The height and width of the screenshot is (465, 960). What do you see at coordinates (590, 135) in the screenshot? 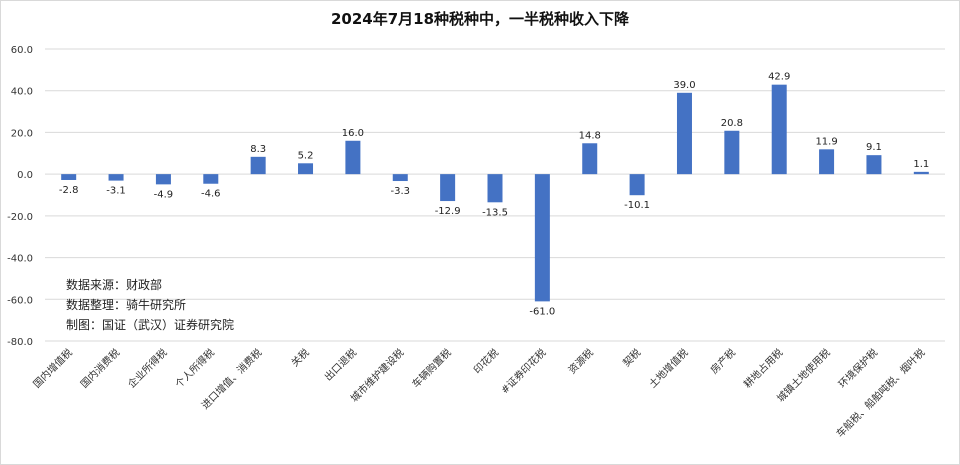
I see `data-label: 14.8` at bounding box center [590, 135].